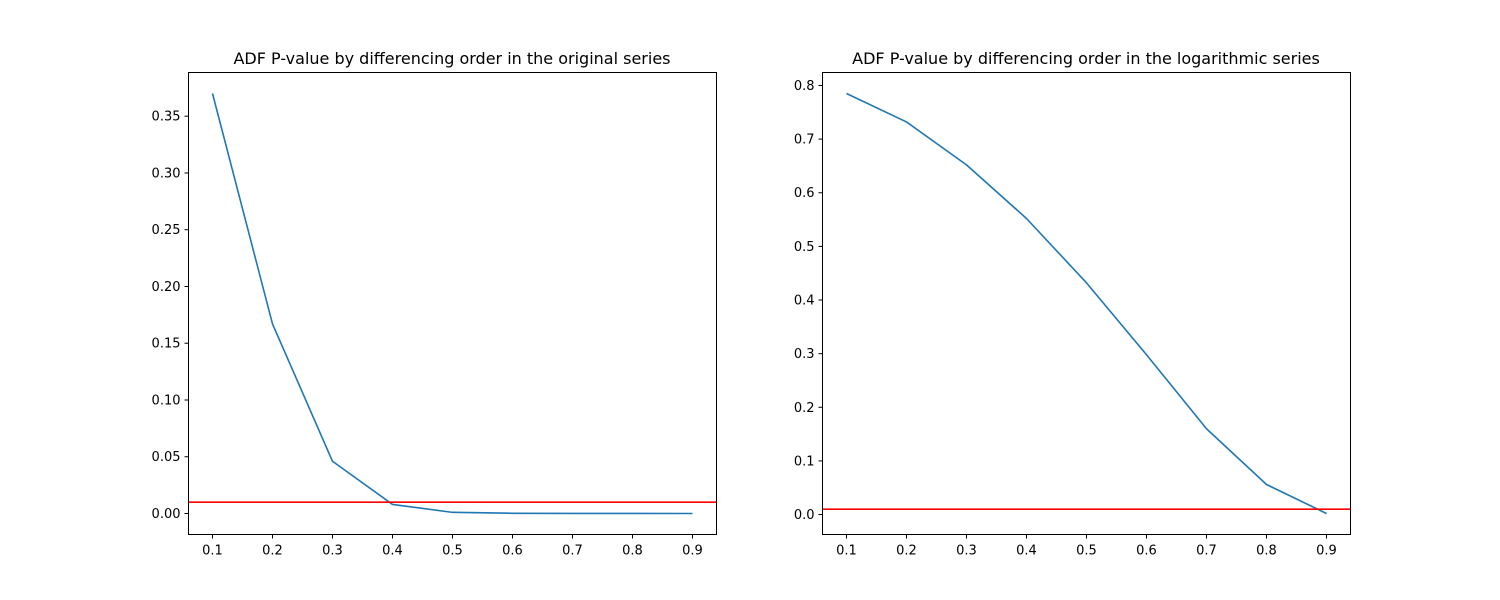 Image resolution: width=1500 pixels, height=600 pixels. What do you see at coordinates (804, 193) in the screenshot?
I see `y-tick-label: 0.6` at bounding box center [804, 193].